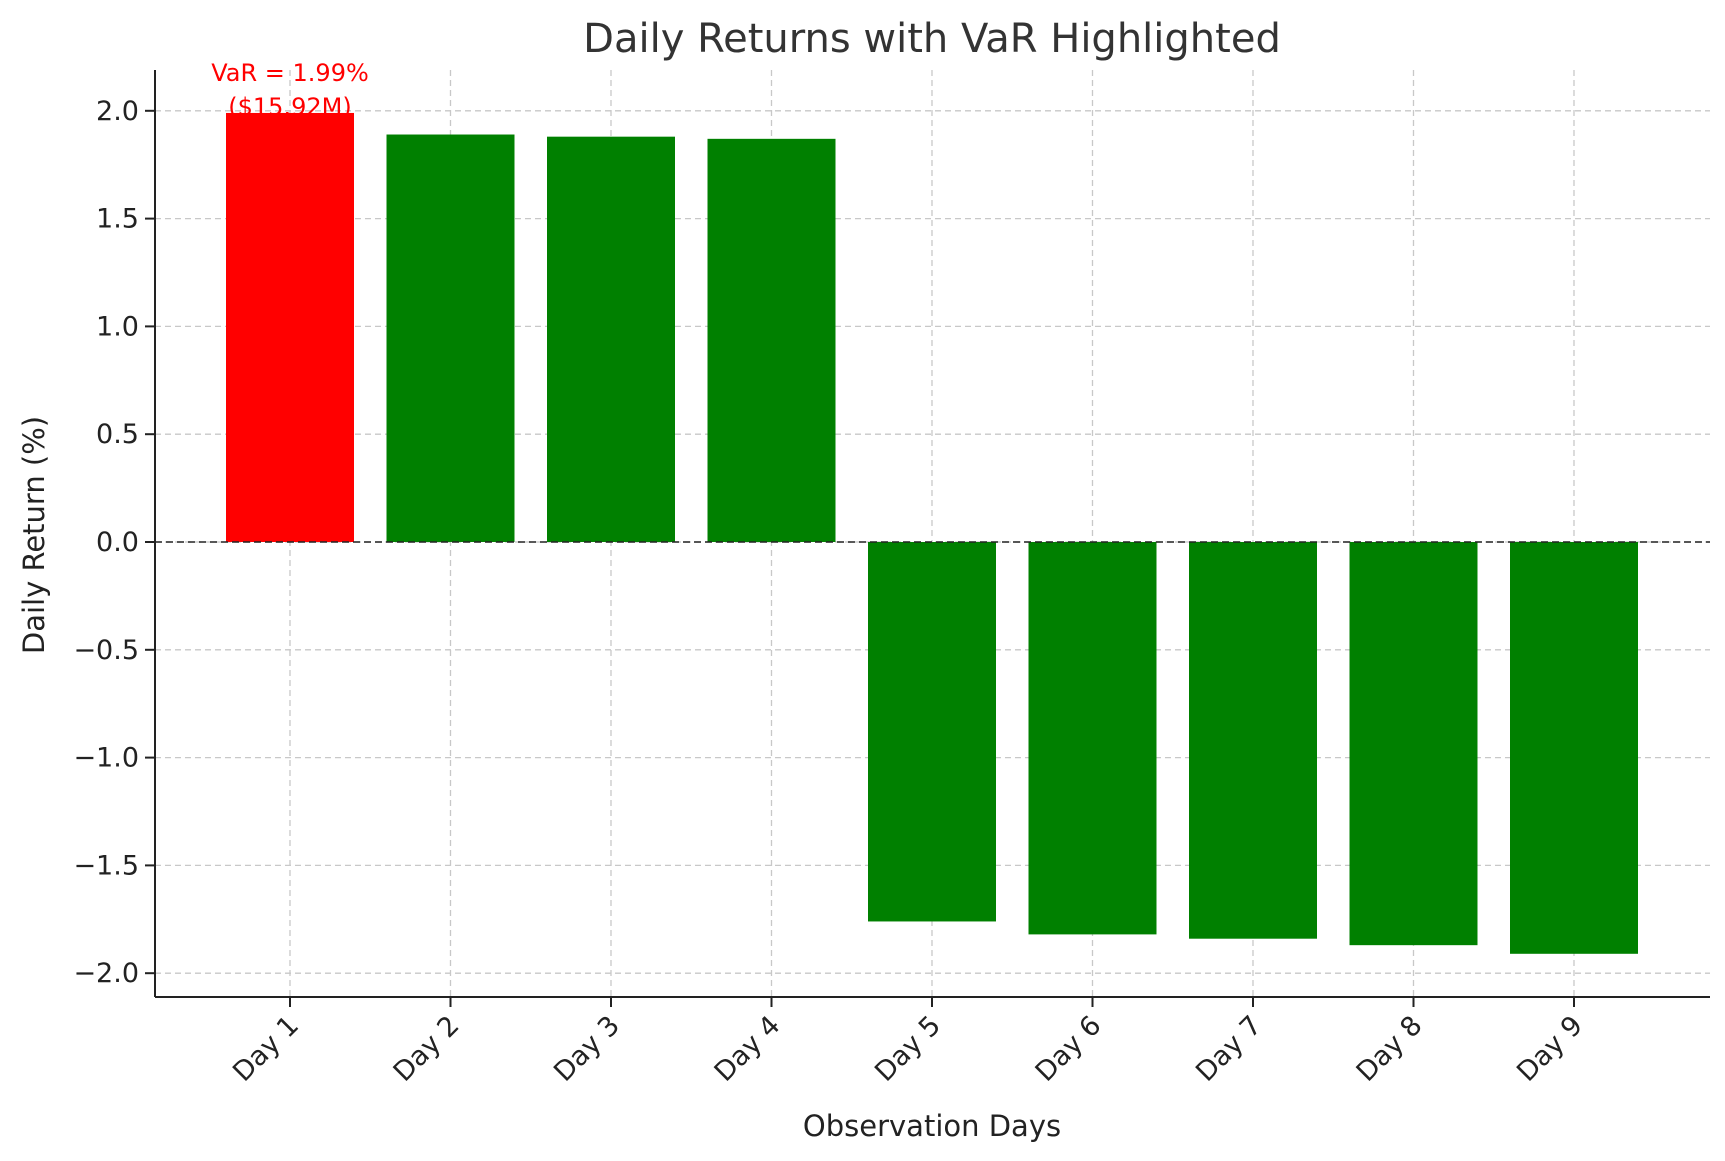 This screenshot has width=1725, height=1161. I want to click on x-axis-label: Observation Days, so click(932, 1126).